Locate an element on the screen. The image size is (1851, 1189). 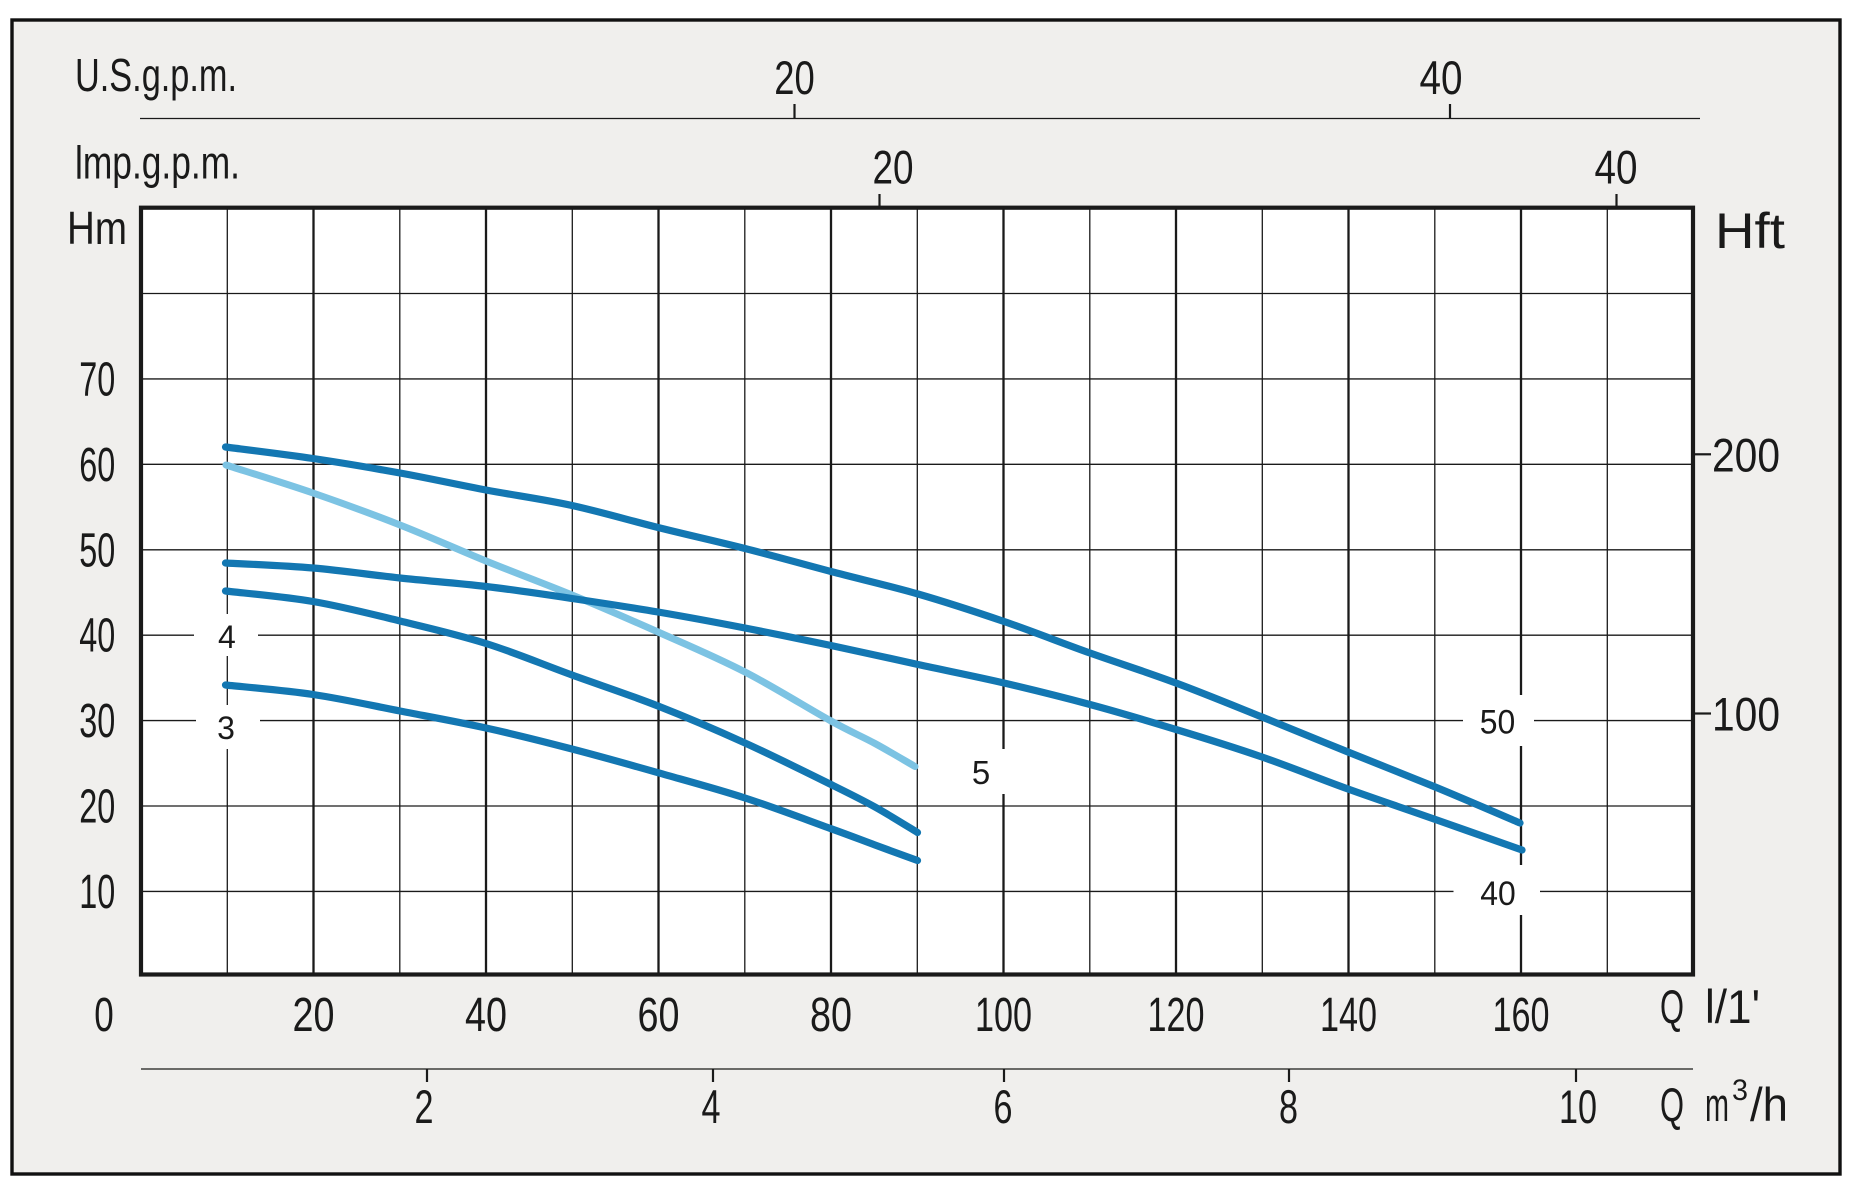
svg-text: 160 is located at coordinates (1521, 1015).